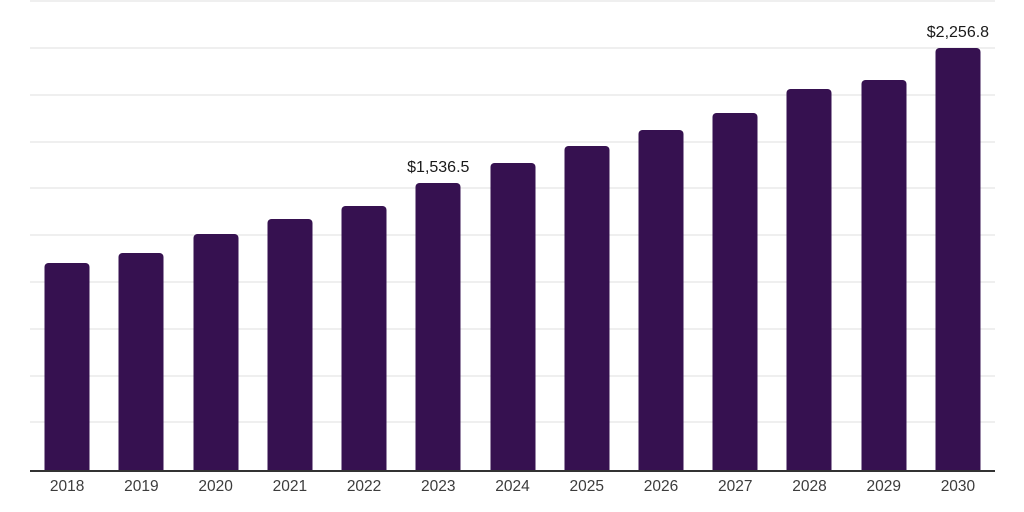  I want to click on bar-slot-2024, so click(512, 235).